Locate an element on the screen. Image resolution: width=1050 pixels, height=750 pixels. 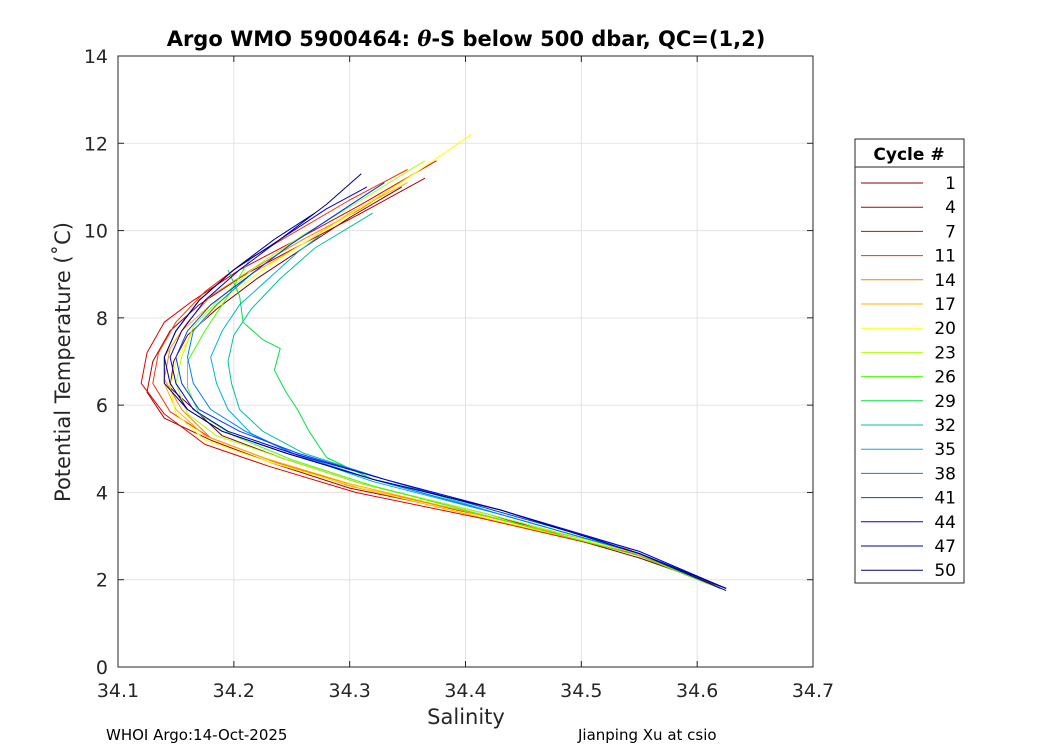
legend-label-cycle-47: 47 is located at coordinates (945, 547).